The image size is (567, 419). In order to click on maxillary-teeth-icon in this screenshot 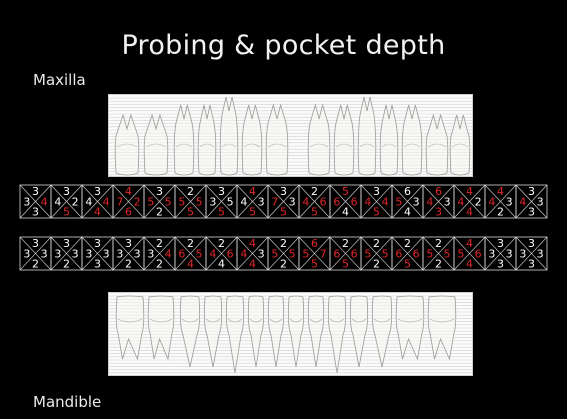, I will do `click(290, 136)`.